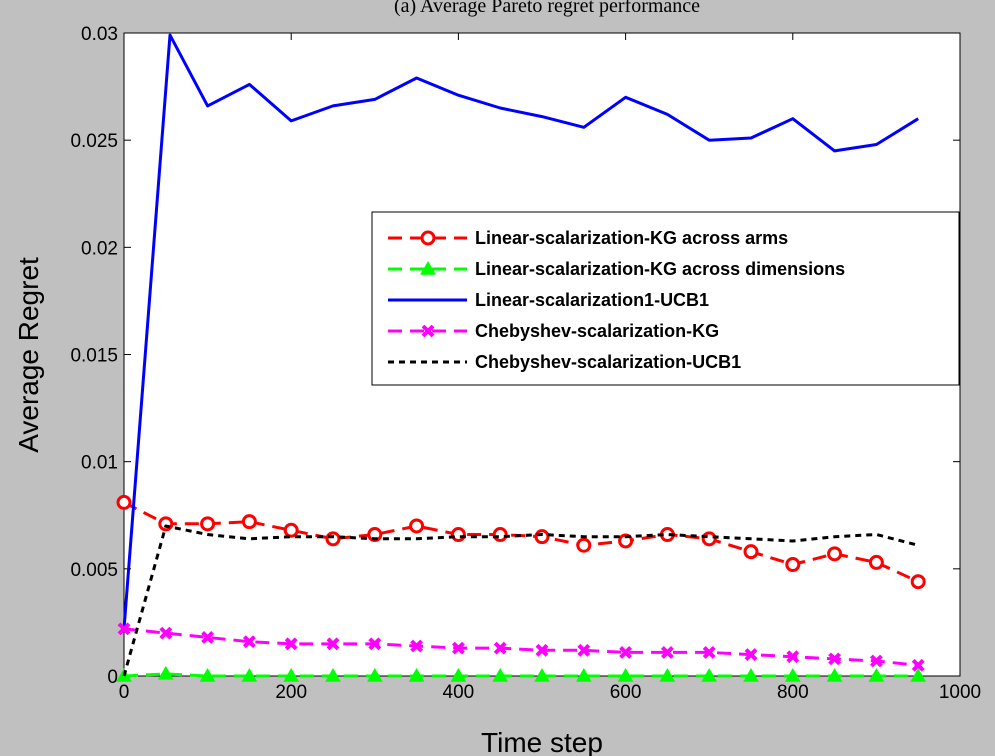 The height and width of the screenshot is (756, 995). What do you see at coordinates (631, 238) in the screenshot?
I see `legend-label: Linear-scalarization-KG across arms` at bounding box center [631, 238].